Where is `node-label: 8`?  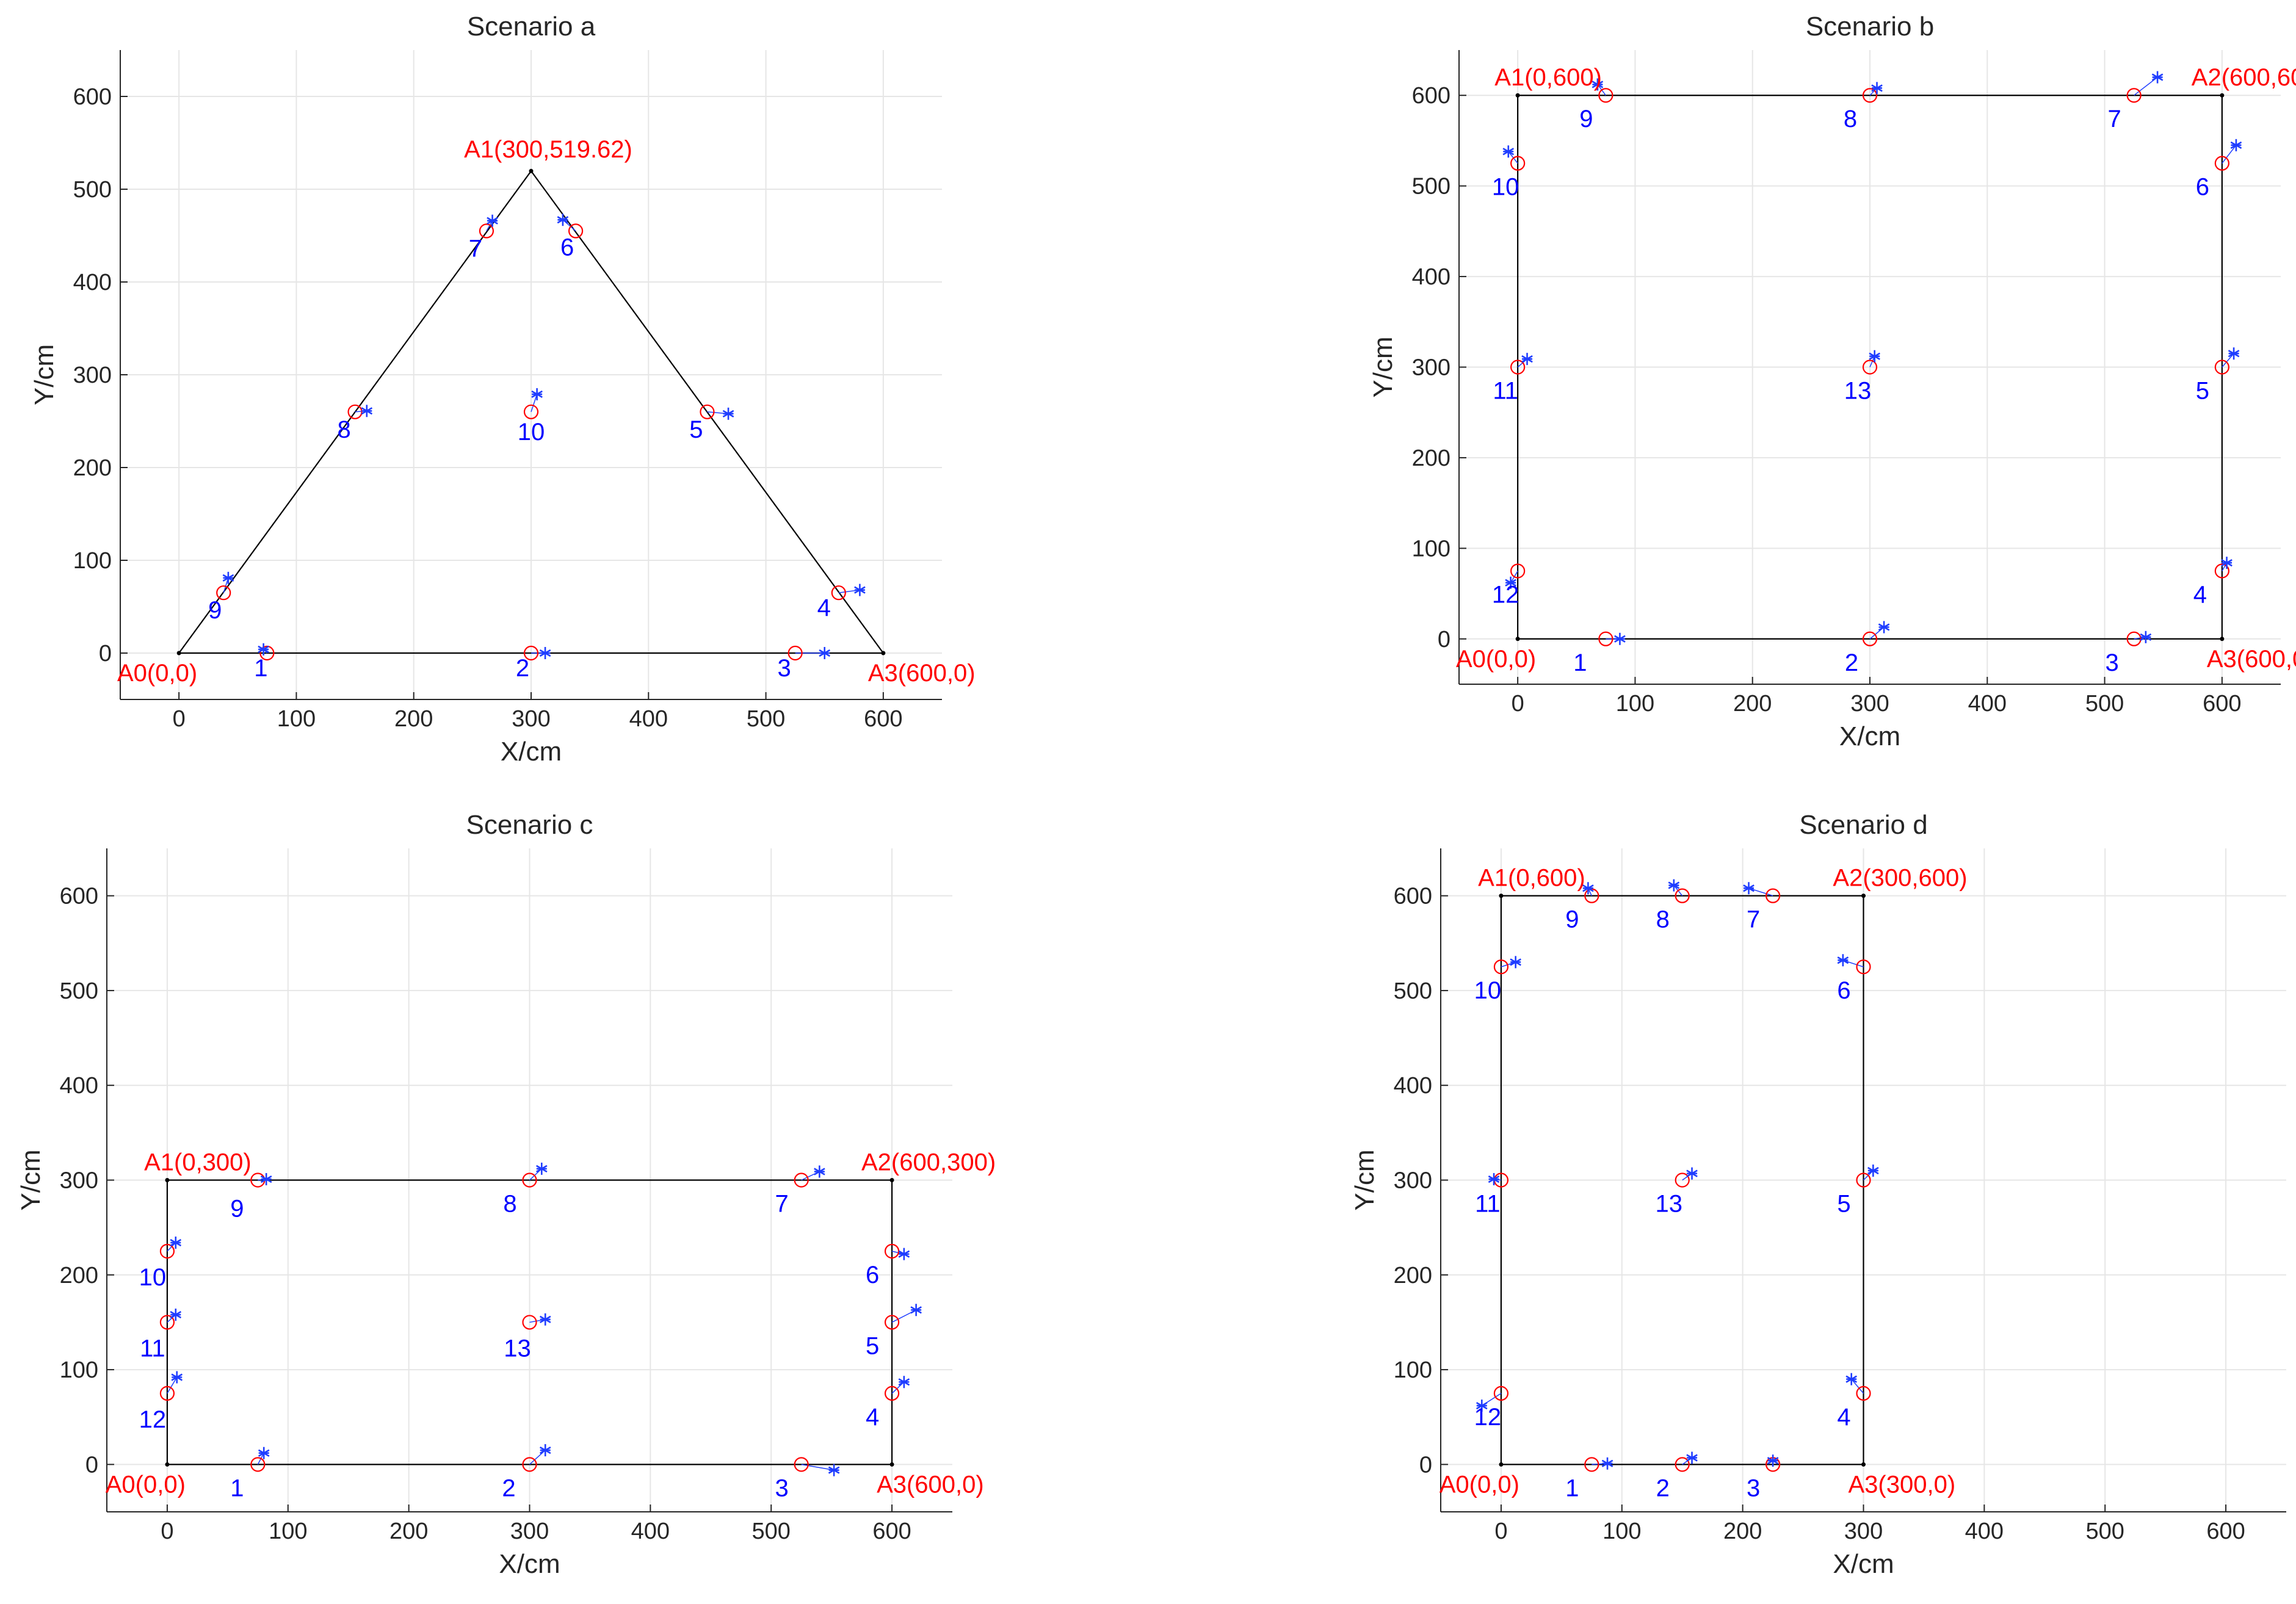
node-label: 8 is located at coordinates (344, 429).